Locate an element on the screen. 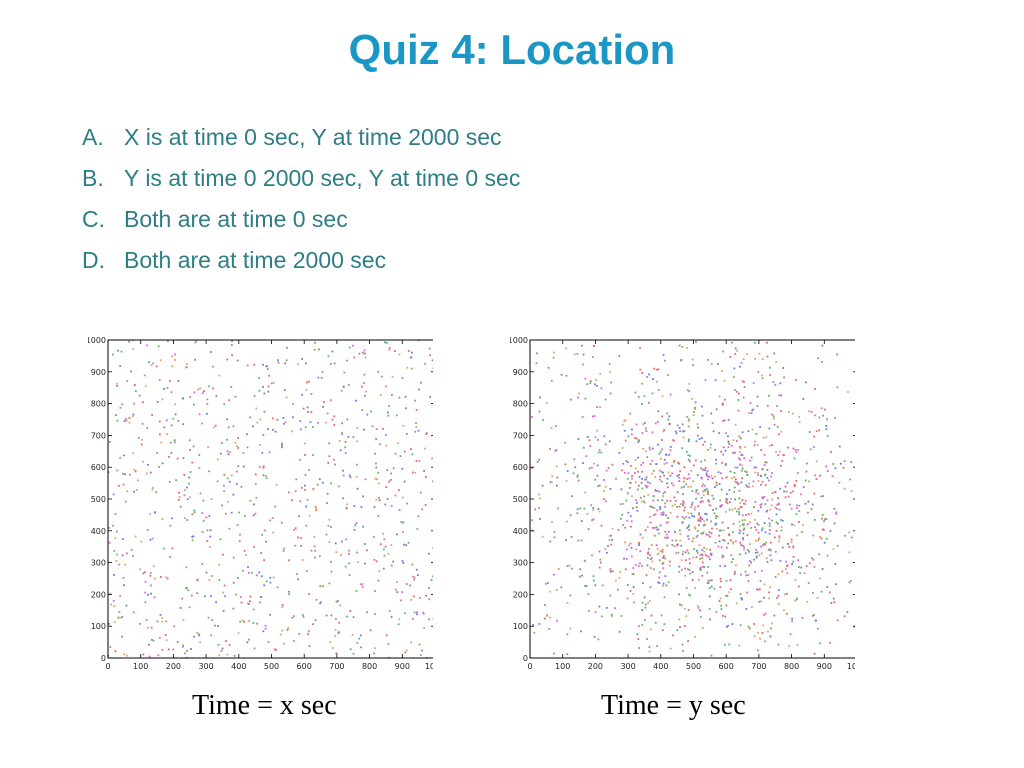 The width and height of the screenshot is (1024, 768). x-tick-label: 300 is located at coordinates (627, 666).